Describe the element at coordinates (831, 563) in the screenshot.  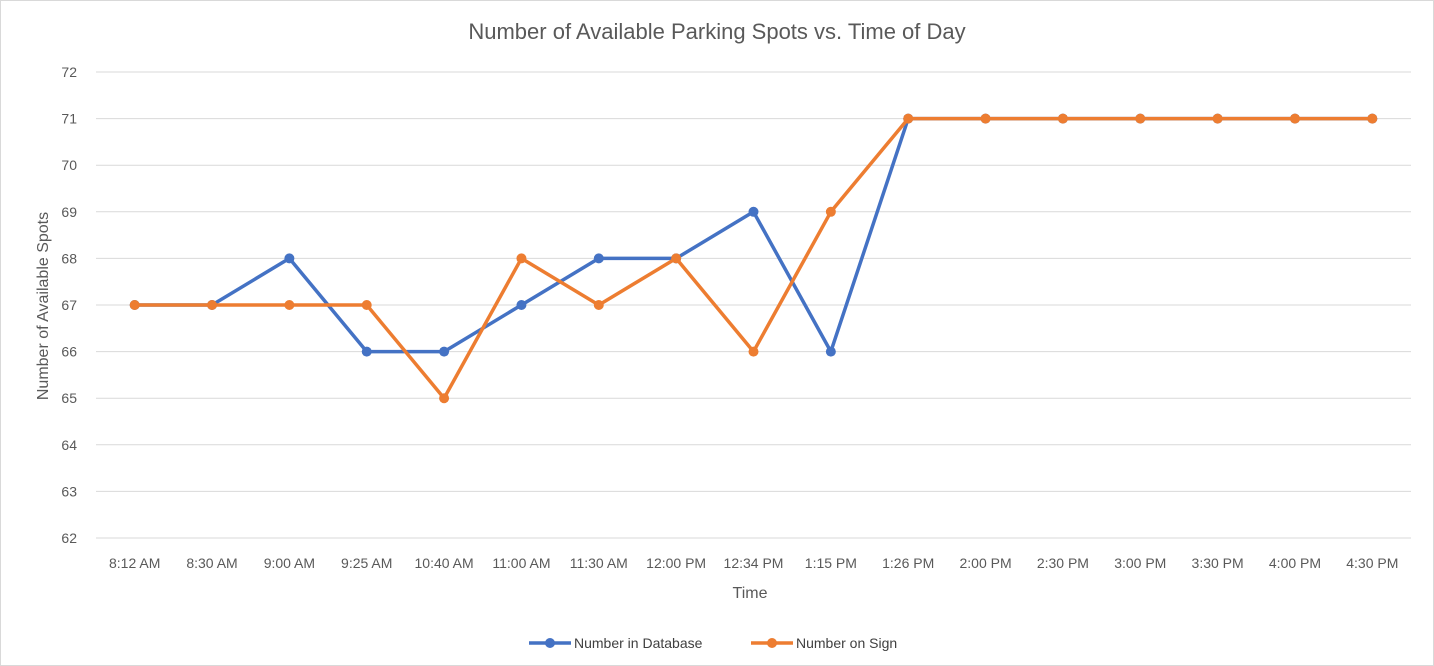
I see `x-tick-label: 1:15 PM` at that location.